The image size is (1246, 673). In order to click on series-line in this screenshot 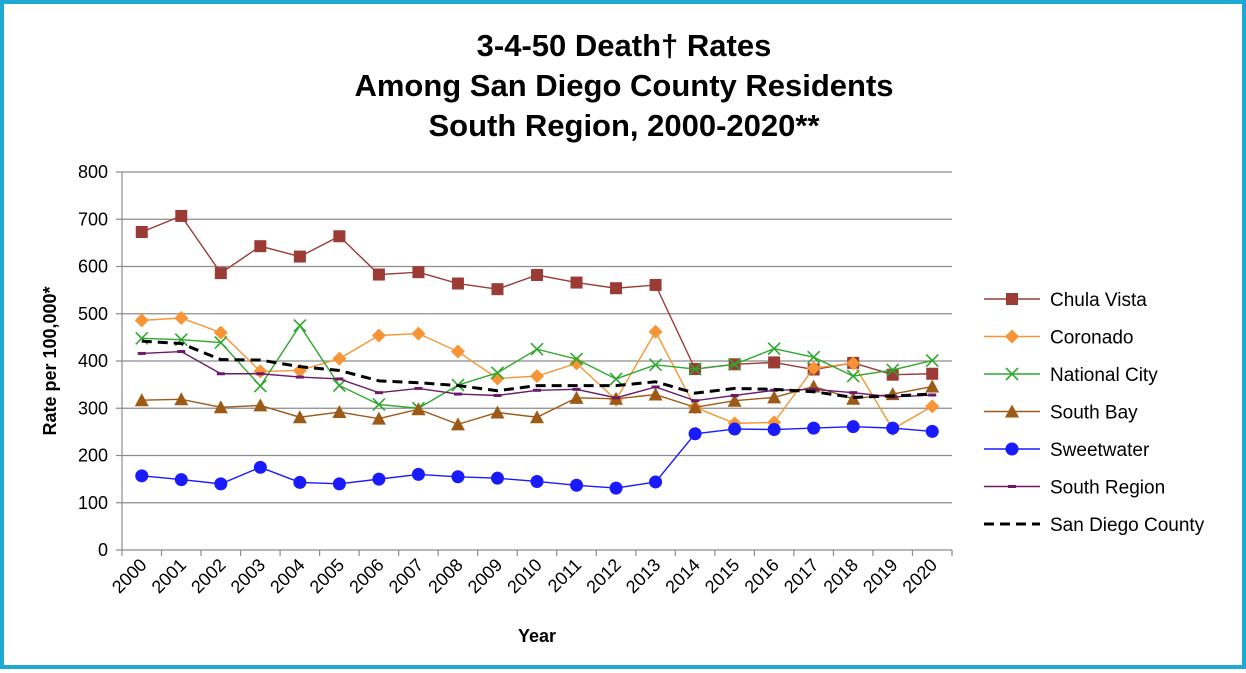, I will do `click(537, 369)`.